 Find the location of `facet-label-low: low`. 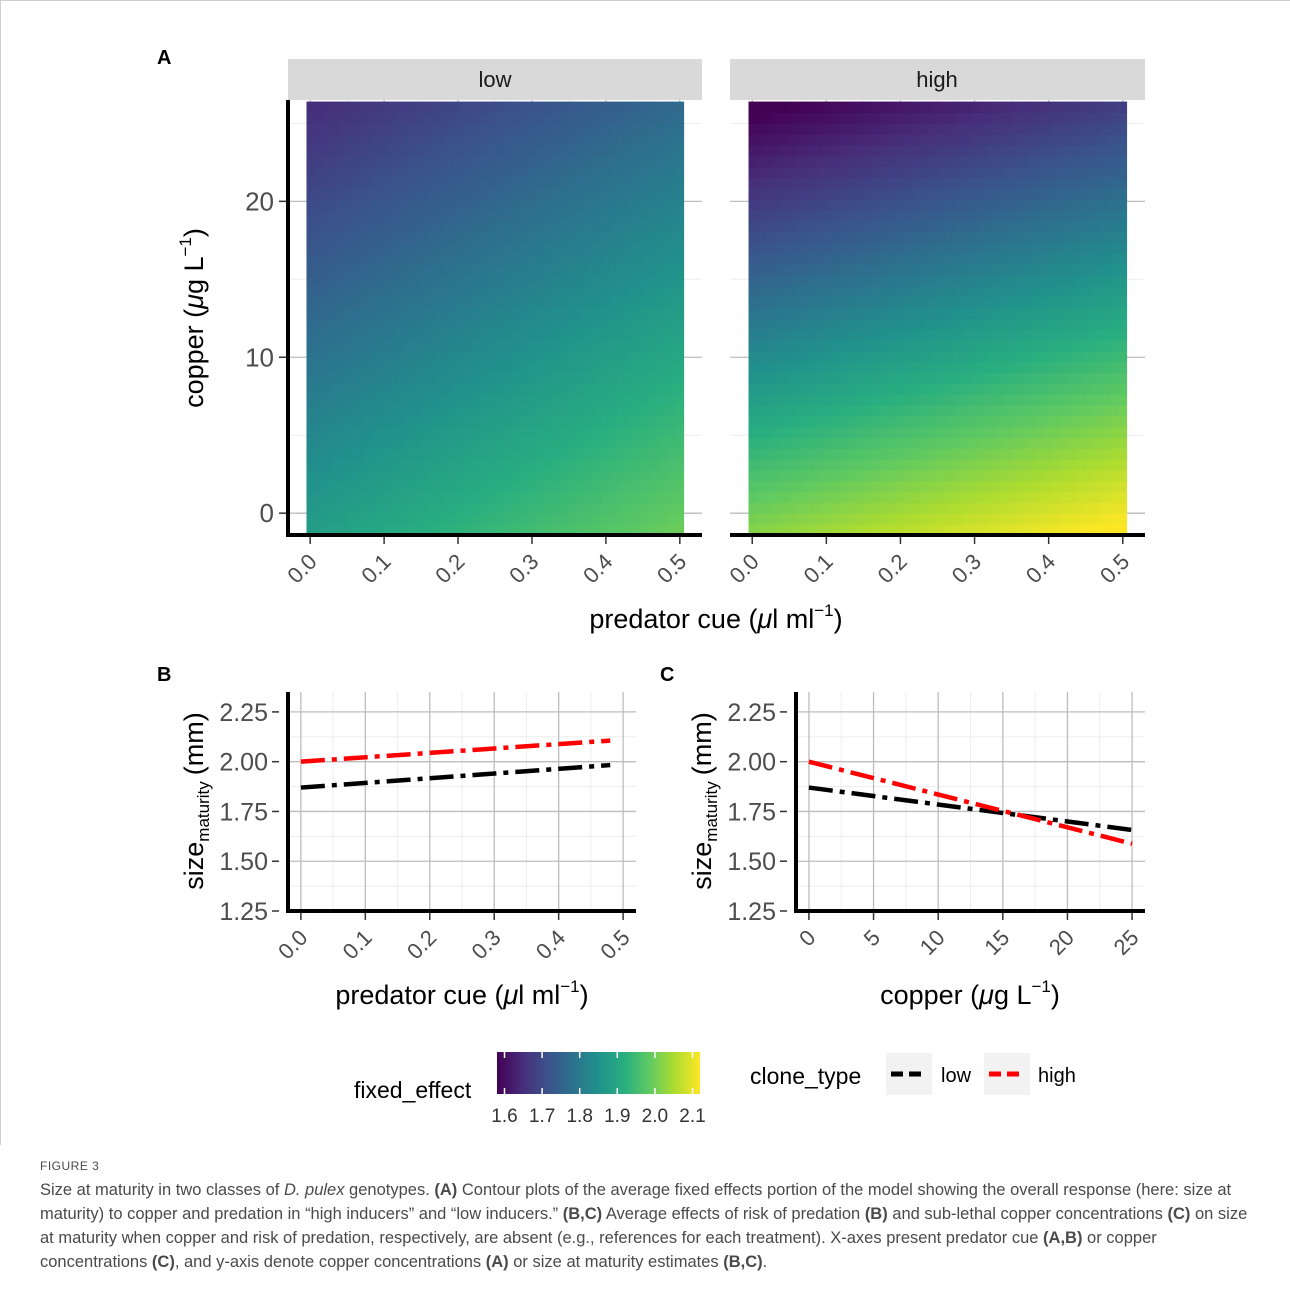

facet-label-low: low is located at coordinates (494, 79).